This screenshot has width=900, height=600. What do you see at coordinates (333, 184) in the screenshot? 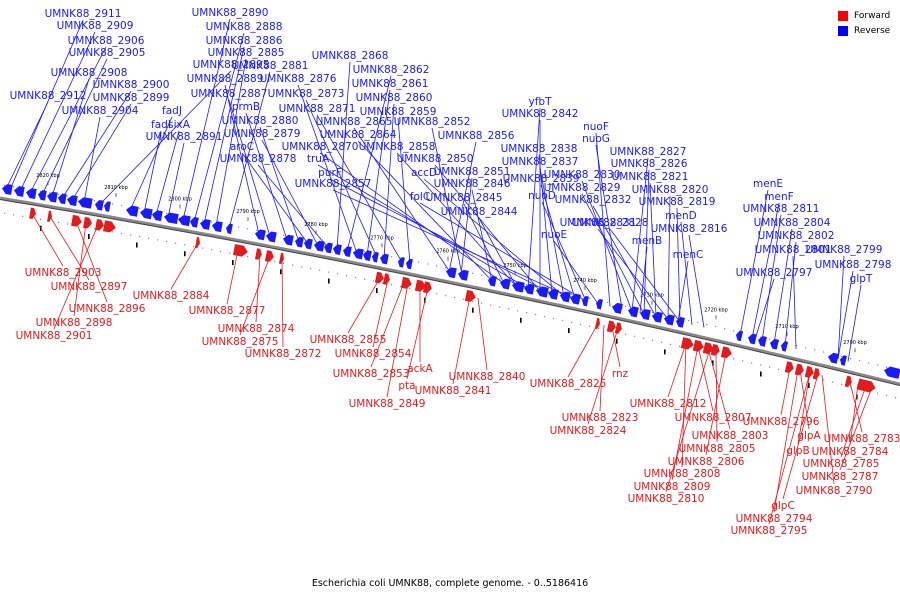
I see `reverse-gene-label: UMNK88_2857` at bounding box center [333, 184].